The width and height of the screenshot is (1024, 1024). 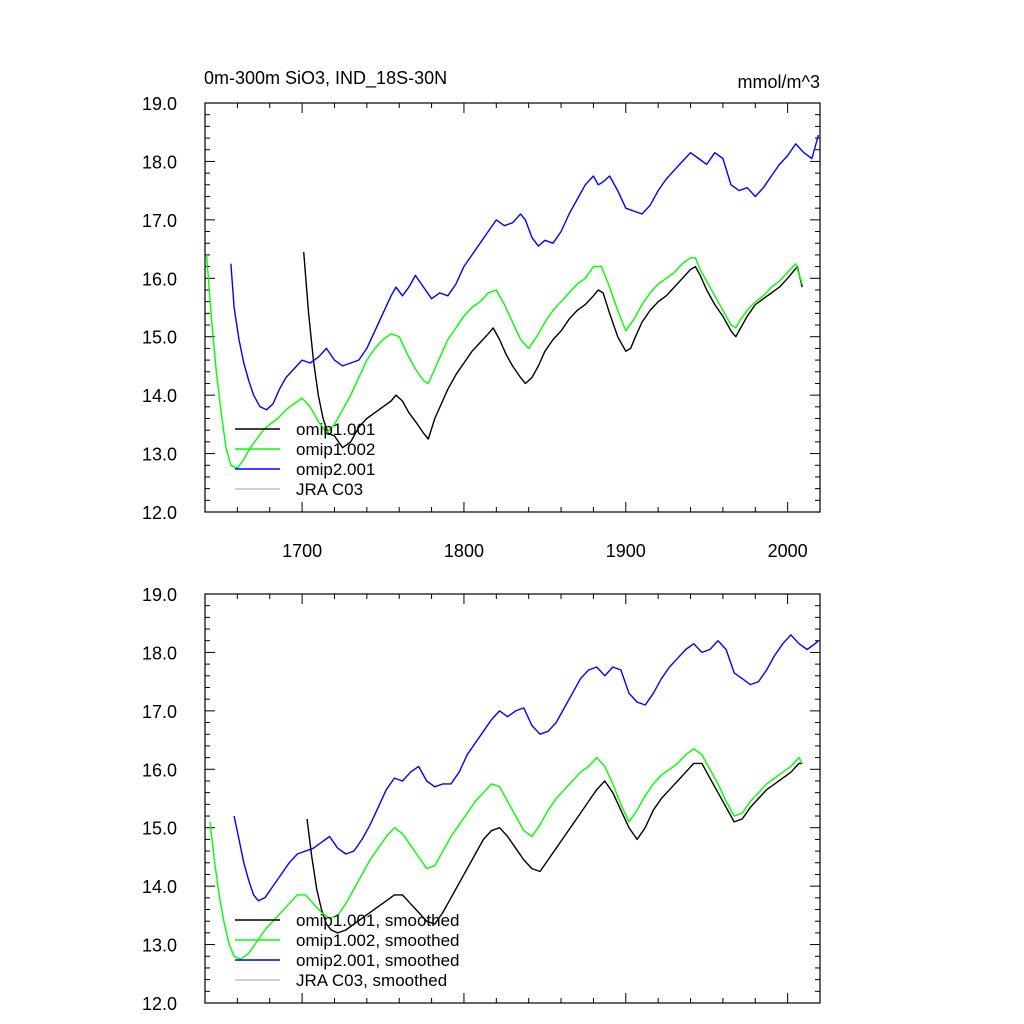 What do you see at coordinates (779, 82) in the screenshot?
I see `units-label: mmol/m^3` at bounding box center [779, 82].